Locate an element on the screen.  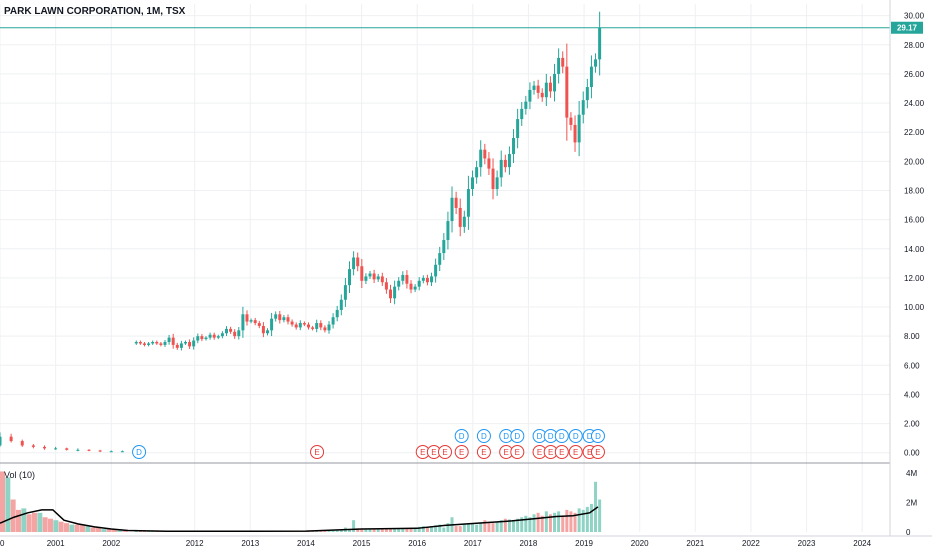
time-tick-label: 2017 is located at coordinates (473, 543).